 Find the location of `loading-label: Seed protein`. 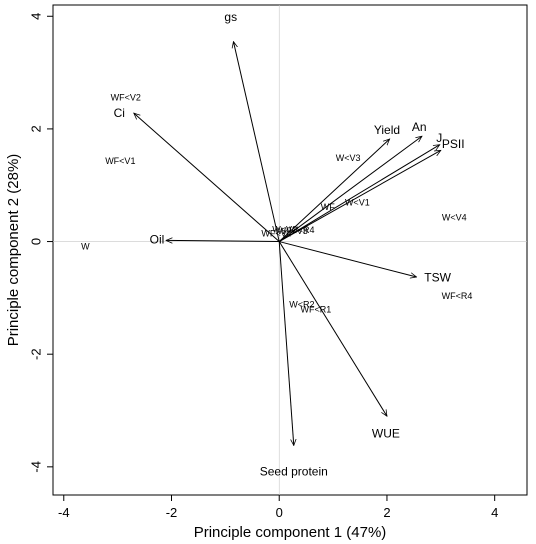

loading-label: Seed protein is located at coordinates (294, 472).